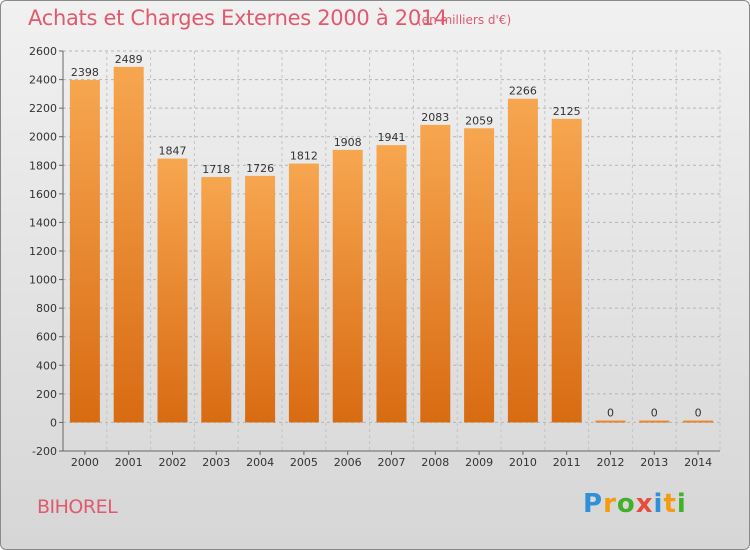 This screenshot has width=750, height=550. What do you see at coordinates (46, 337) in the screenshot?
I see `y-tick-label: 600` at bounding box center [46, 337].